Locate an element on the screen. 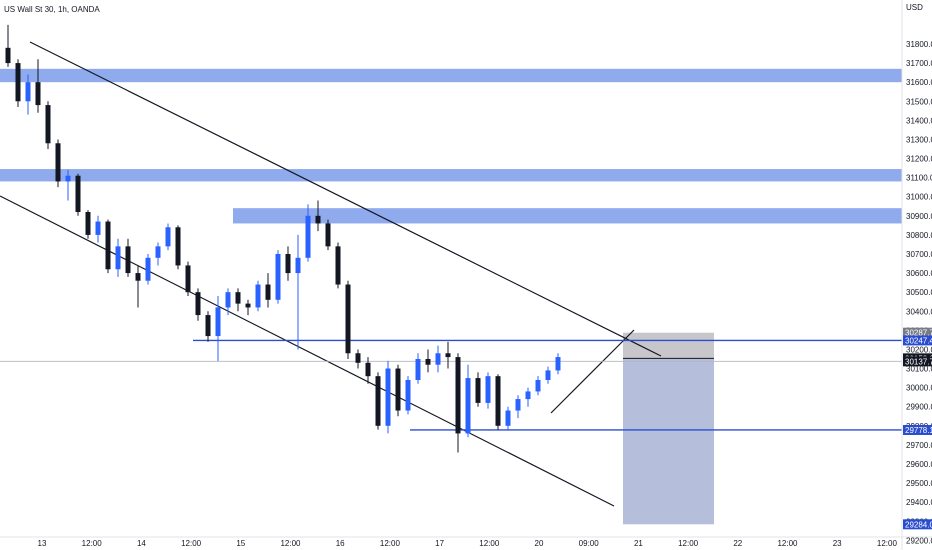  price-tick-label: 31500.0 is located at coordinates (919, 101).